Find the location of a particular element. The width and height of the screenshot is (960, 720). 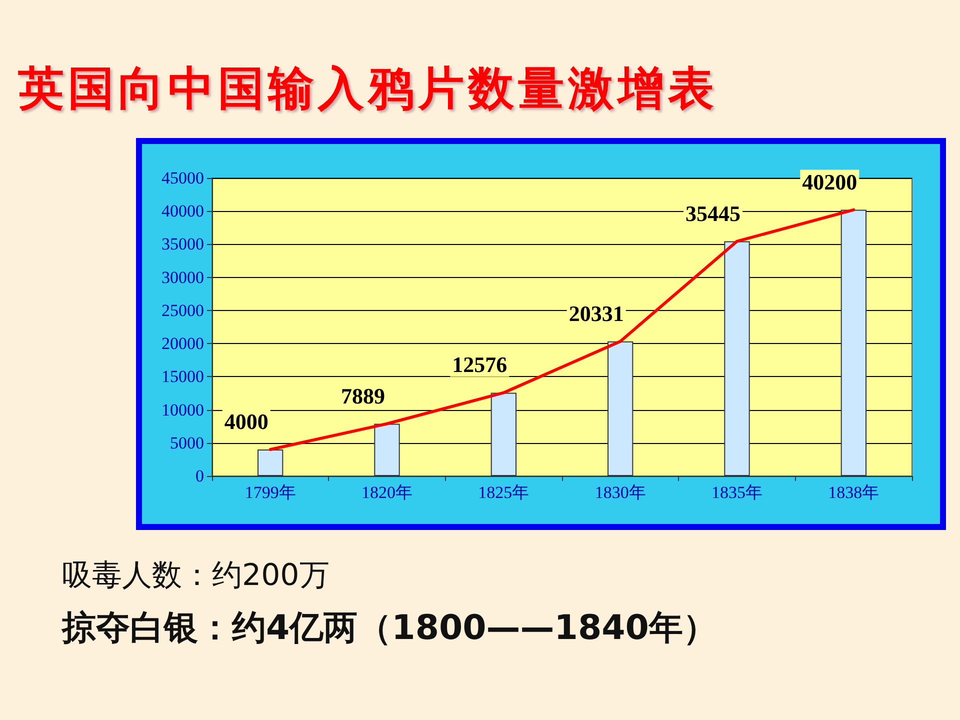

x-tick-label: 1830年 is located at coordinates (620, 492).